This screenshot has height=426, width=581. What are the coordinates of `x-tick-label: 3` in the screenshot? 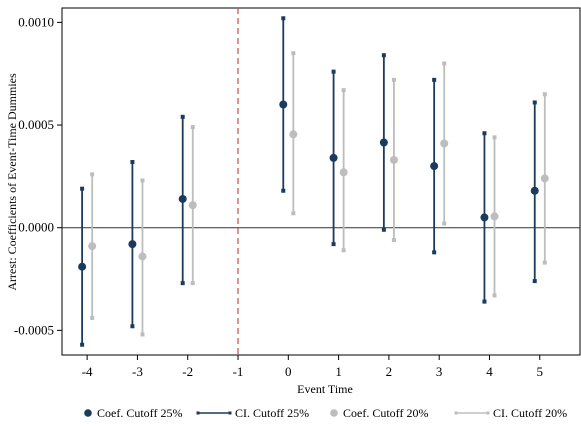 It's located at (439, 371).